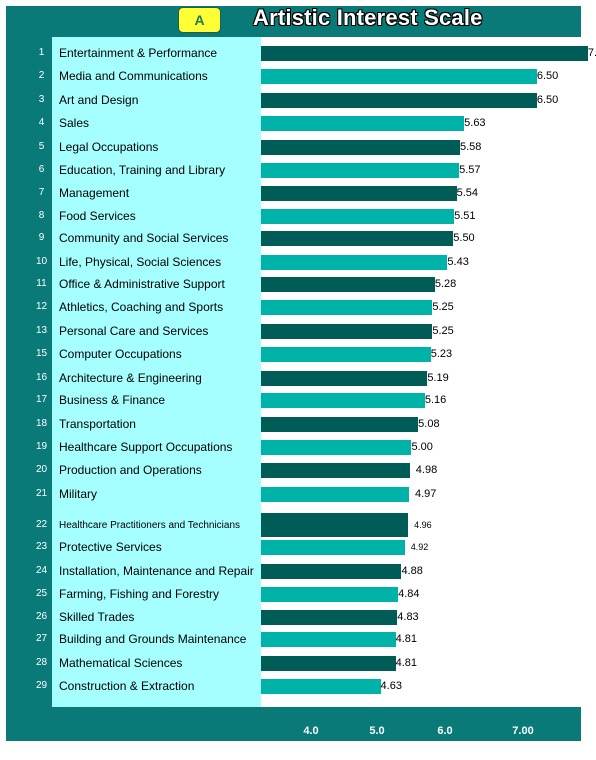 The height and width of the screenshot is (760, 596). What do you see at coordinates (41, 469) in the screenshot?
I see `row-number: 20` at bounding box center [41, 469].